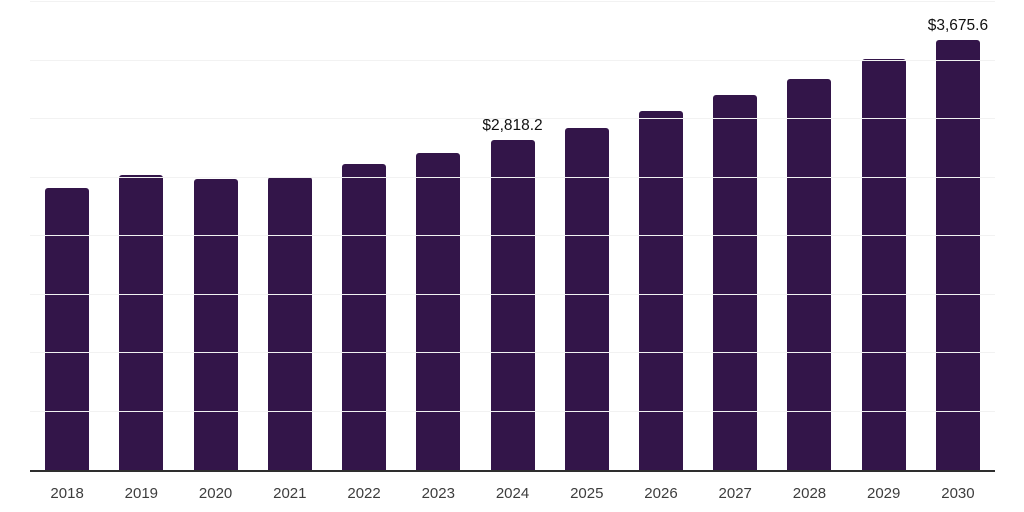 This screenshot has width=1024, height=512. What do you see at coordinates (883, 264) in the screenshot?
I see `bar-2029` at bounding box center [883, 264].